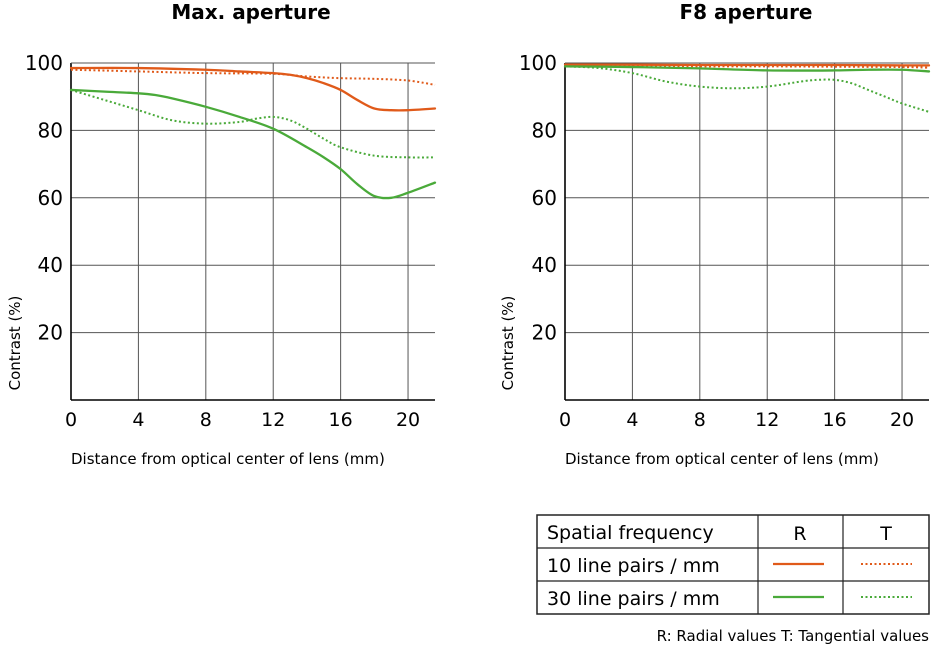 The image size is (938, 648). What do you see at coordinates (633, 566) in the screenshot?
I see `legend-row-label: 10 line pairs / mm` at bounding box center [633, 566].